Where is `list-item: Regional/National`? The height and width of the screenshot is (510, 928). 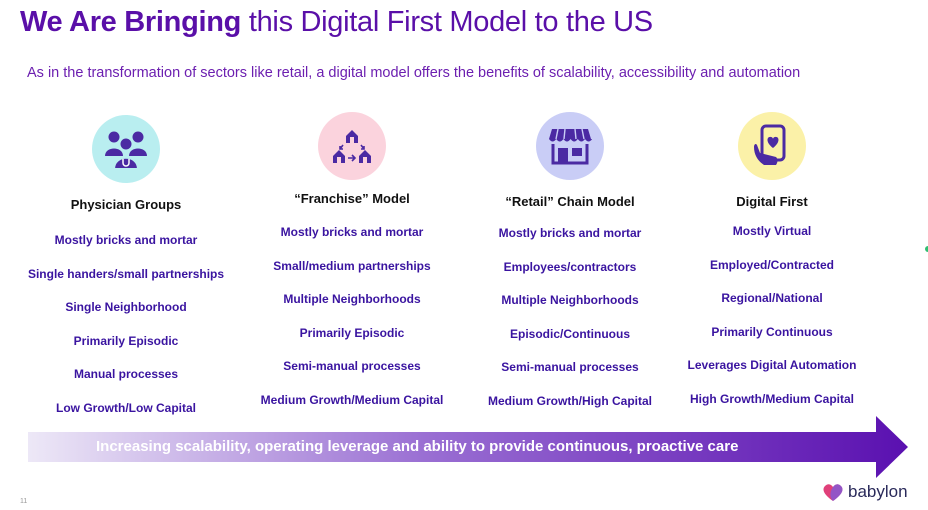 list-item: Regional/National is located at coordinates (772, 298).